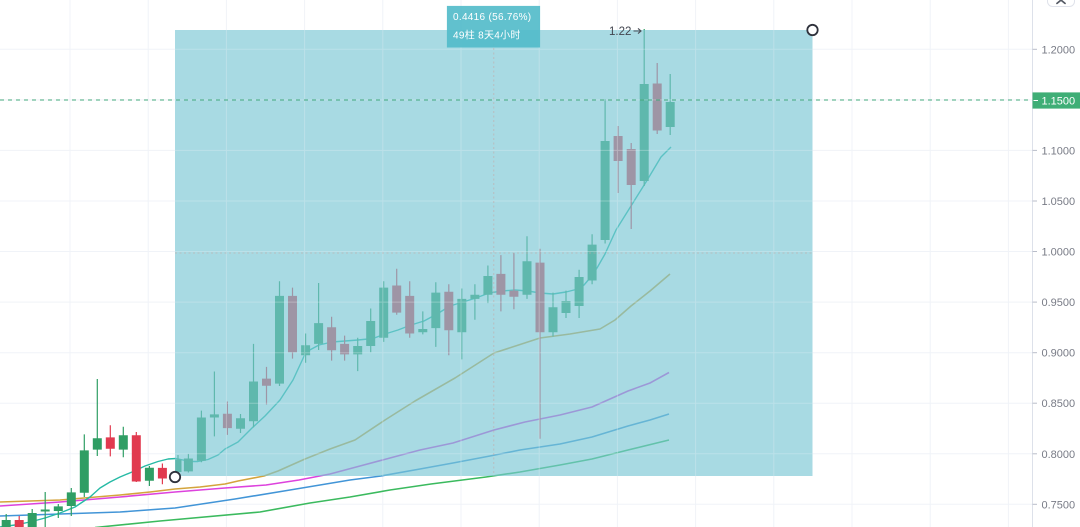 Image resolution: width=1080 pixels, height=527 pixels. What do you see at coordinates (487, 34) in the screenshot?
I see `svg-text: 49柱 8天4小时` at bounding box center [487, 34].